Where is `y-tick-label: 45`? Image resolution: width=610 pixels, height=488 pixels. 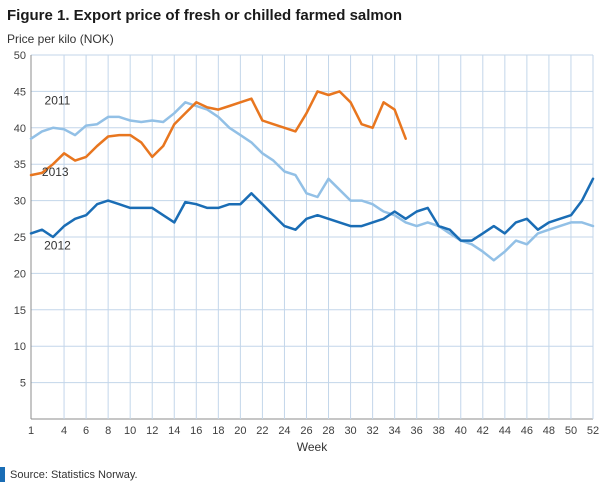
y-tick-label: 45 is located at coordinates (20, 92).